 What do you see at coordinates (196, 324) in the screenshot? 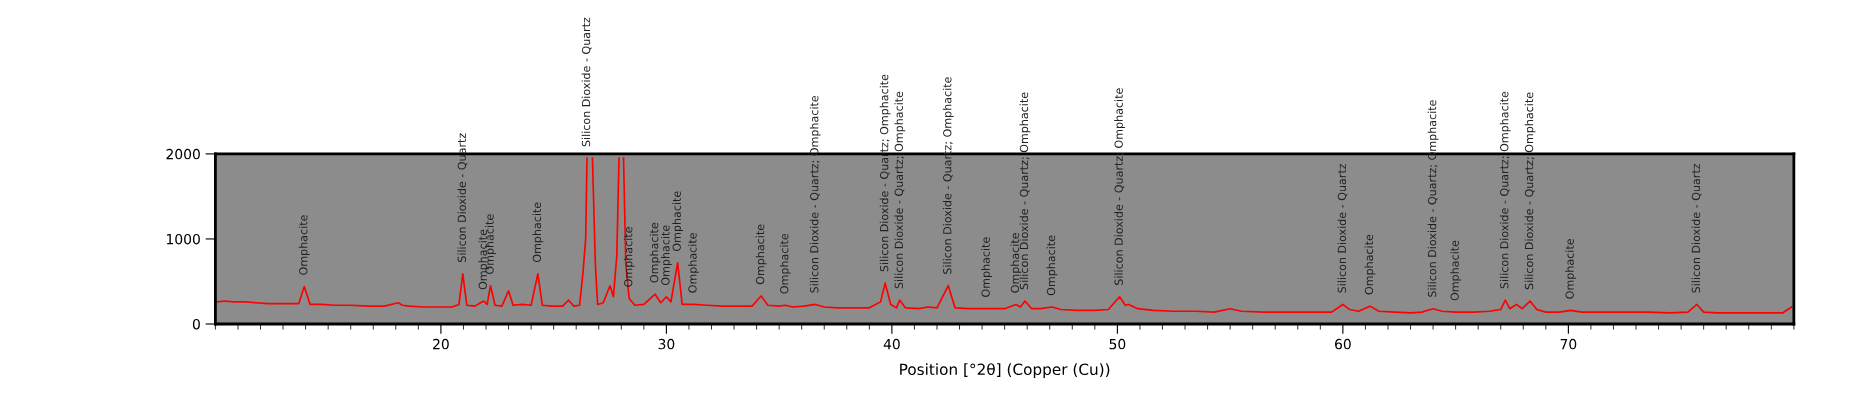
I see `y-tick-label: 0` at bounding box center [196, 324].